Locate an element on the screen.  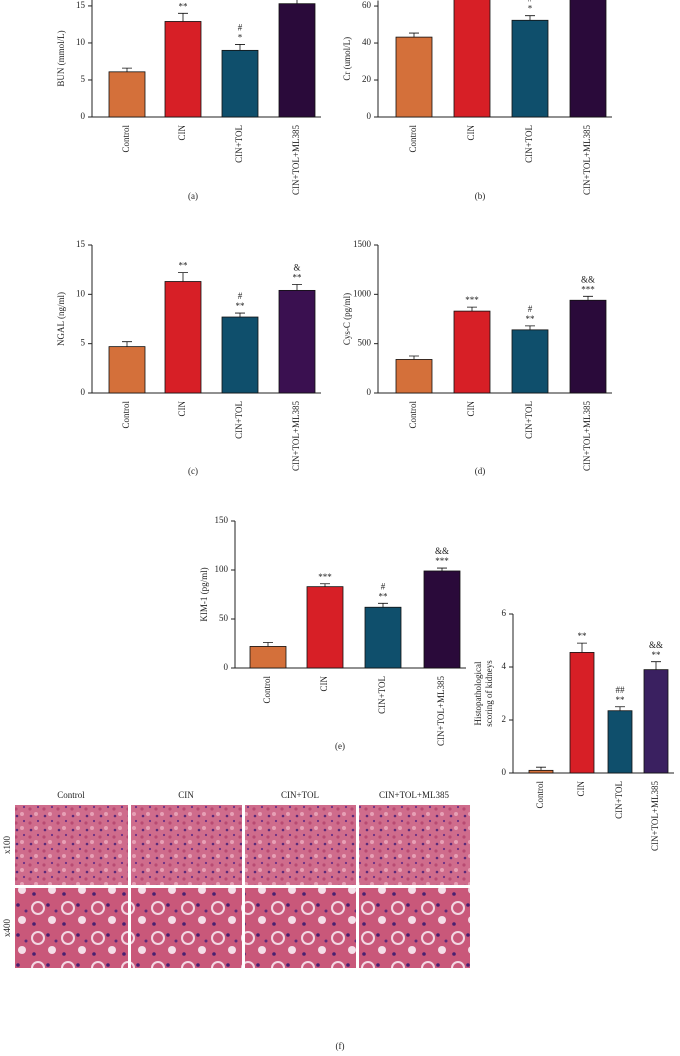
micrograph-row: x100 is located at coordinates (7, 845).